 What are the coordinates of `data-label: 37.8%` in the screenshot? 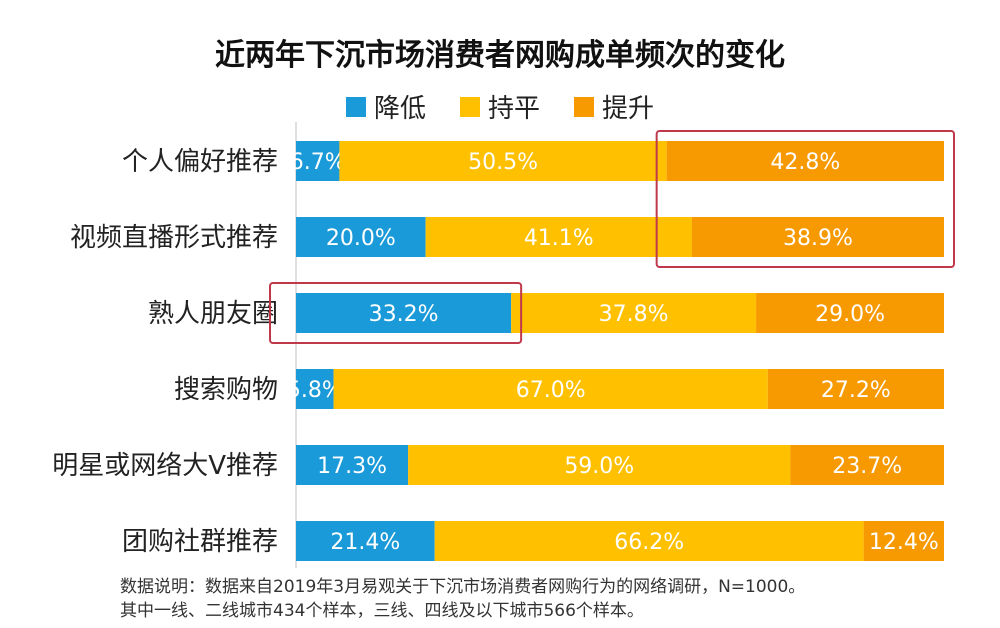 It's located at (634, 314).